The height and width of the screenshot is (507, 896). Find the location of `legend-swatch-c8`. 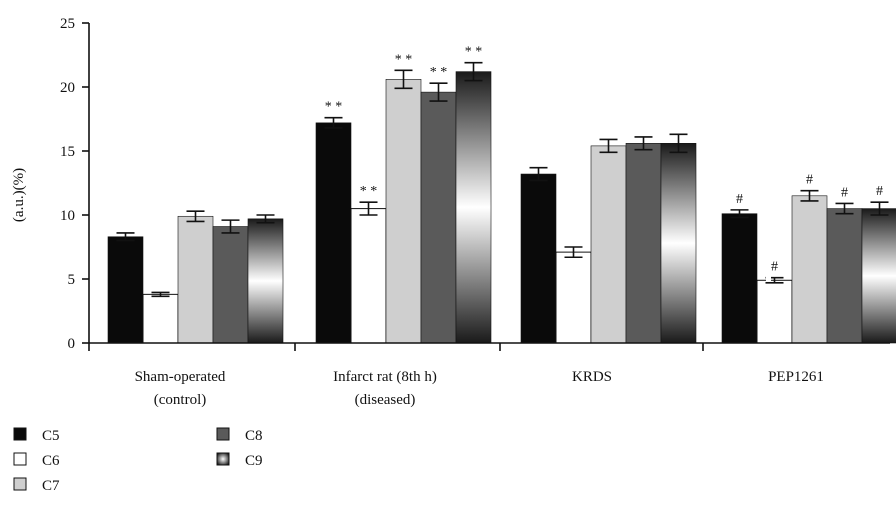

legend-swatch-c8 is located at coordinates (223, 434).